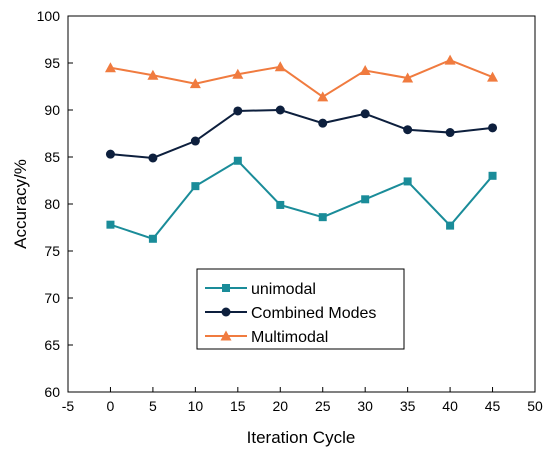 Image resolution: width=550 pixels, height=457 pixels. Describe the element at coordinates (301, 437) in the screenshot. I see `x-axis-title: Iteration Cycle` at that location.